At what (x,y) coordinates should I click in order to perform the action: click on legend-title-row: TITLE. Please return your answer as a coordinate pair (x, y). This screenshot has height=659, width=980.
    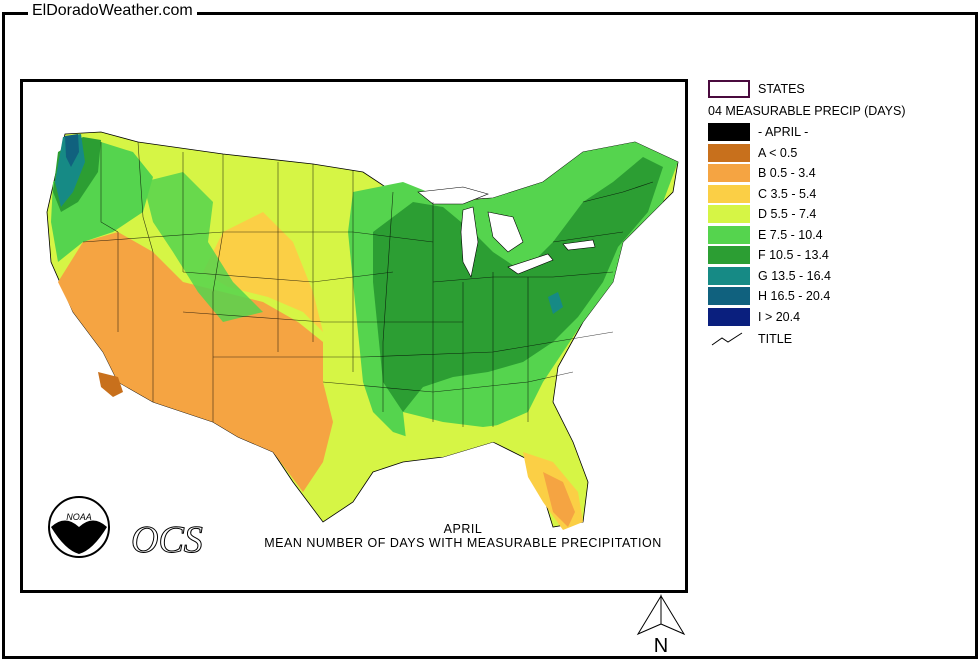
    Looking at the image, I should click on (750, 339).